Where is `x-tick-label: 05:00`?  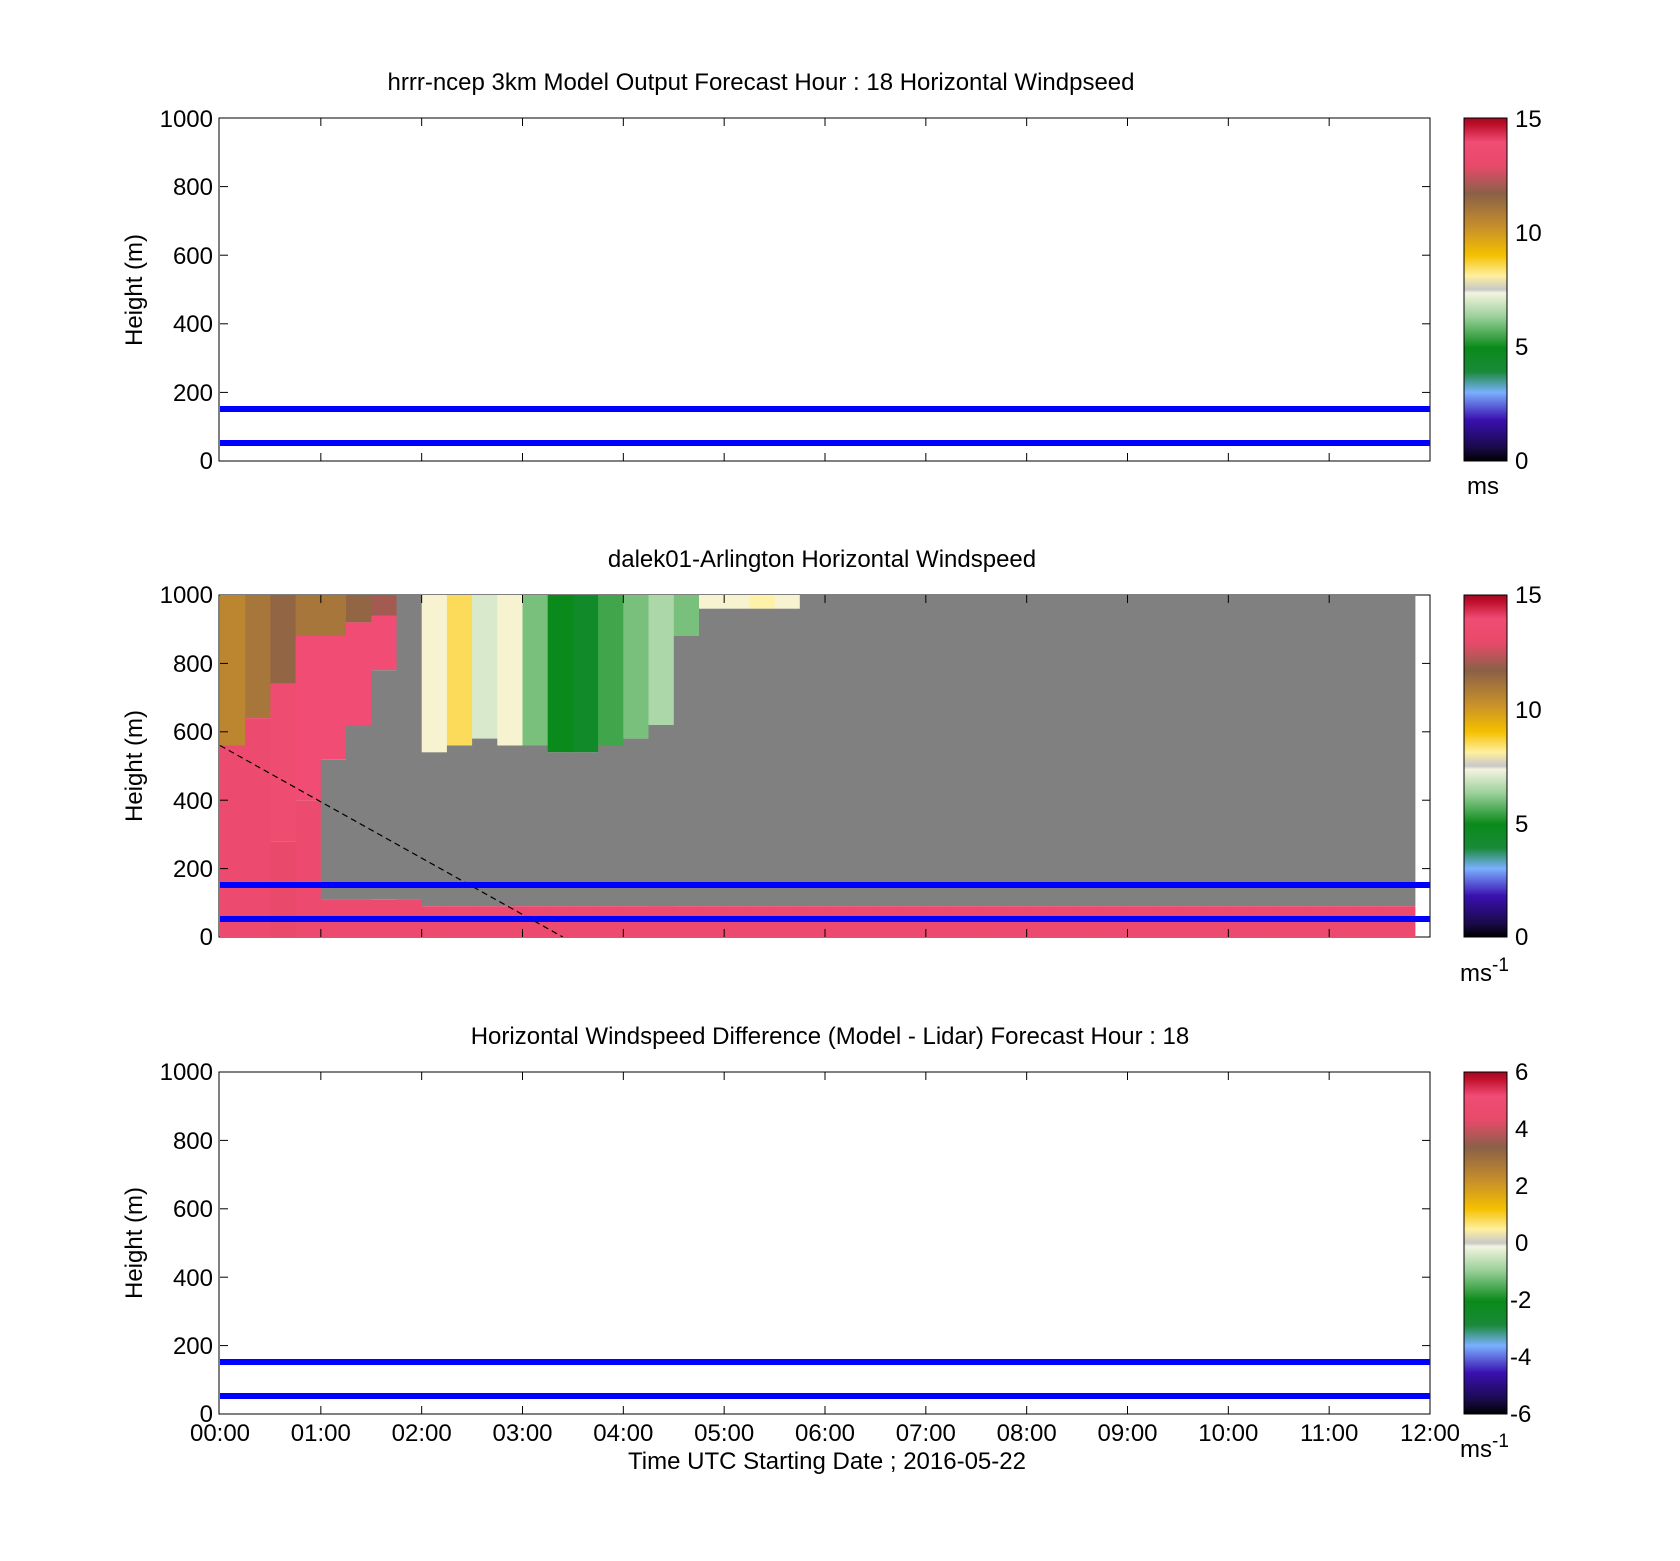 x-tick-label: 05:00 is located at coordinates (724, 1433).